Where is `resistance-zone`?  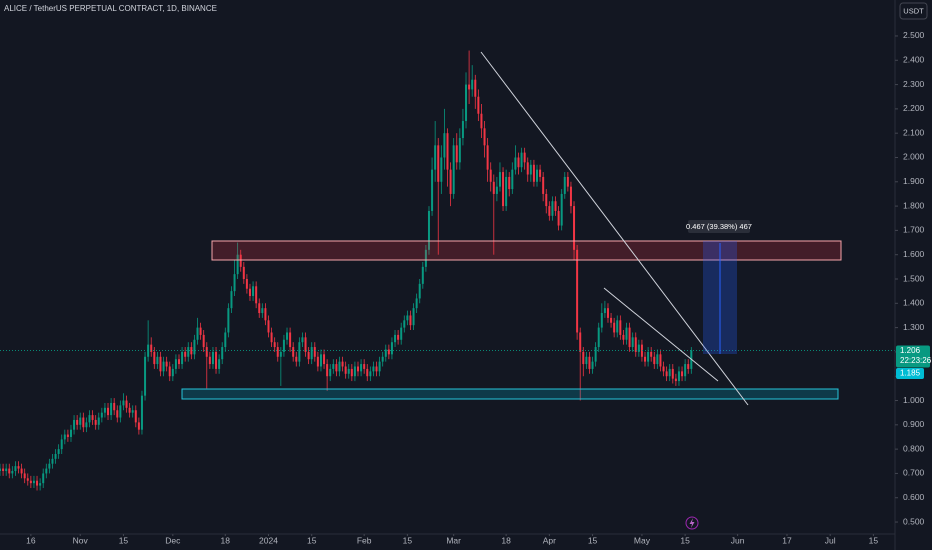 resistance-zone is located at coordinates (526, 250).